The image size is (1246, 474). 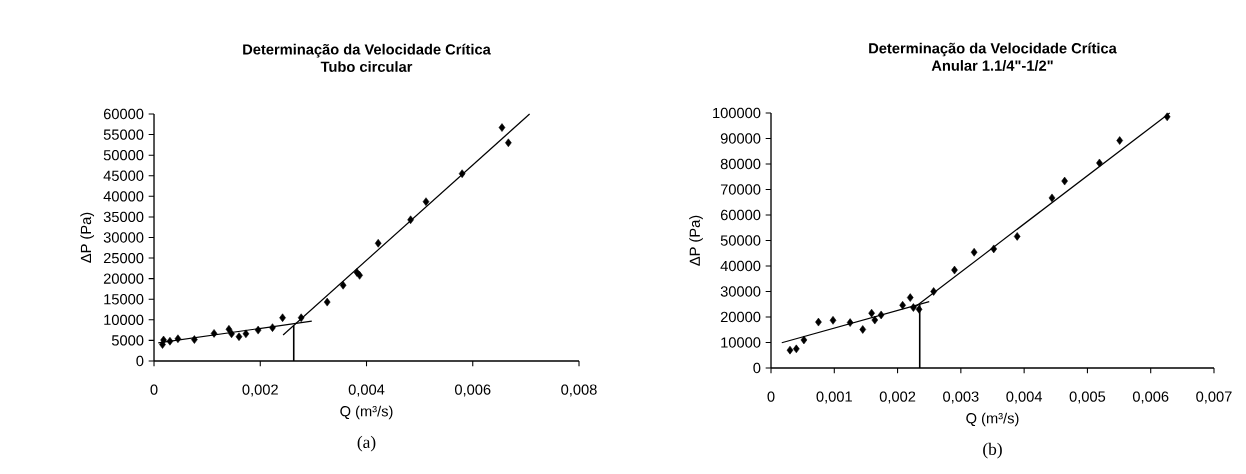 What do you see at coordinates (123, 258) in the screenshot?
I see `y-tick-label: 25000` at bounding box center [123, 258].